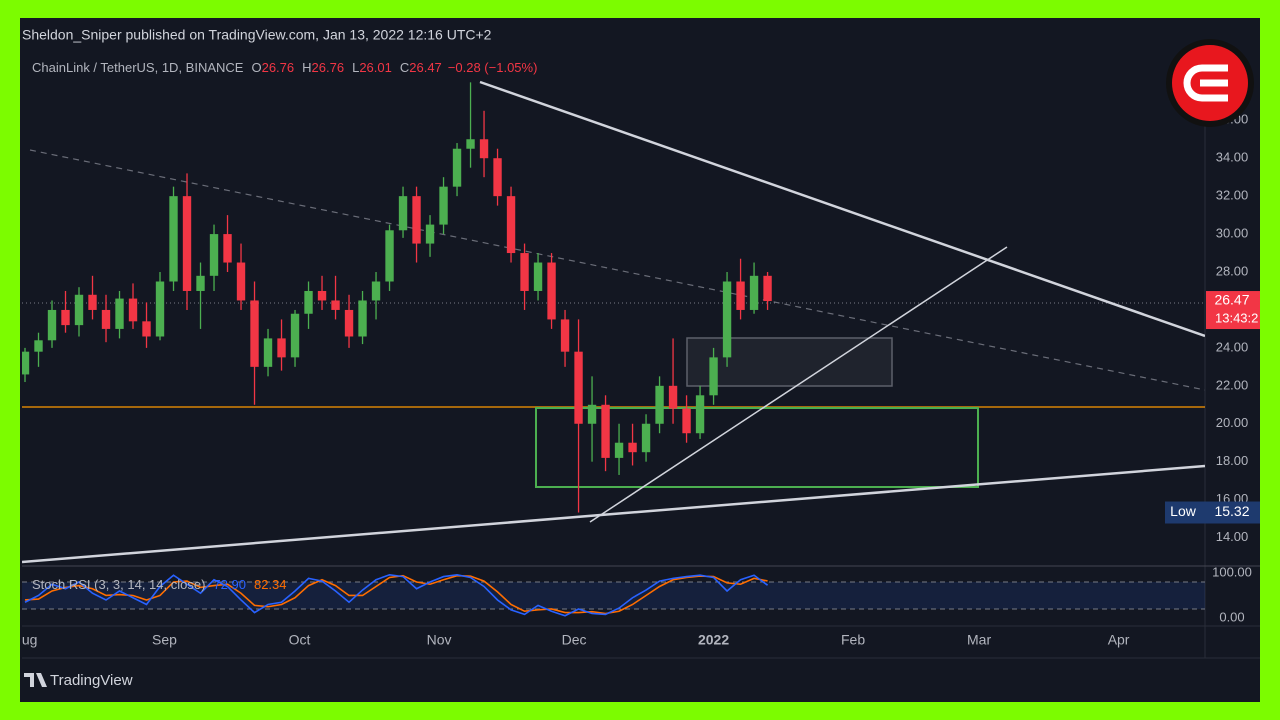  I want to click on low-tag-value: 15.32, so click(1231, 511).